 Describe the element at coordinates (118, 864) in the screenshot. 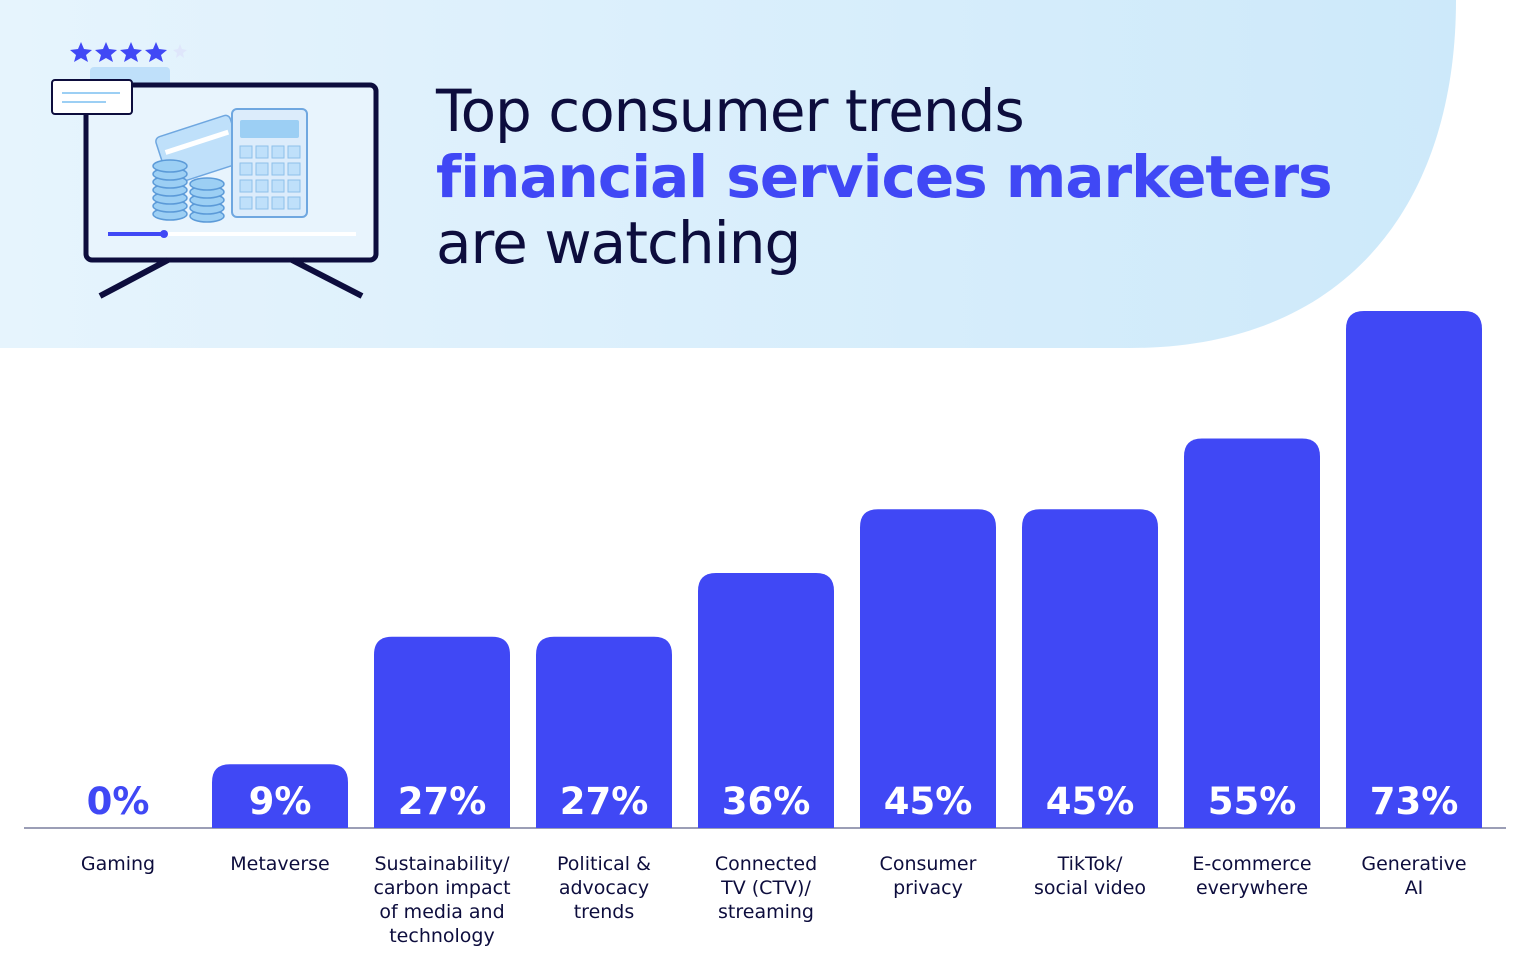

I see `category-label-0: Gaming` at that location.